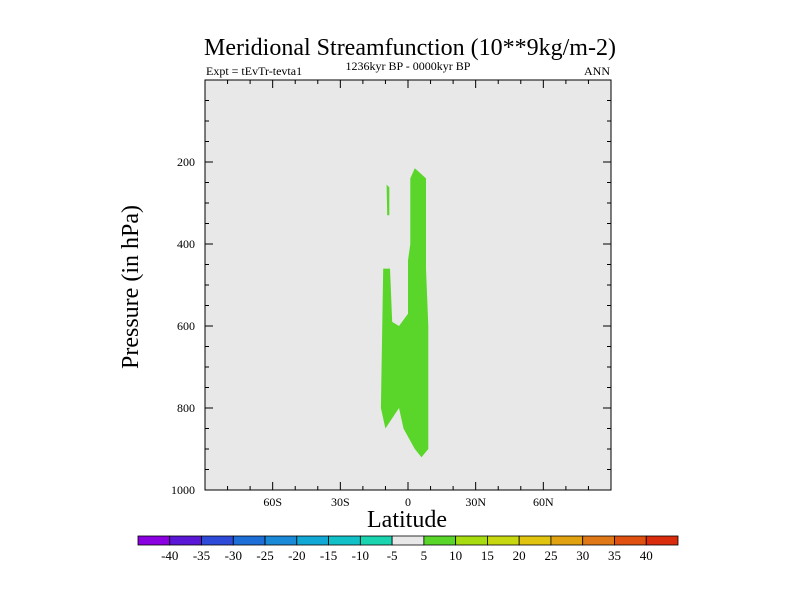 The height and width of the screenshot is (600, 800). Describe the element at coordinates (340, 502) in the screenshot. I see `x-tick-label: 30S` at that location.